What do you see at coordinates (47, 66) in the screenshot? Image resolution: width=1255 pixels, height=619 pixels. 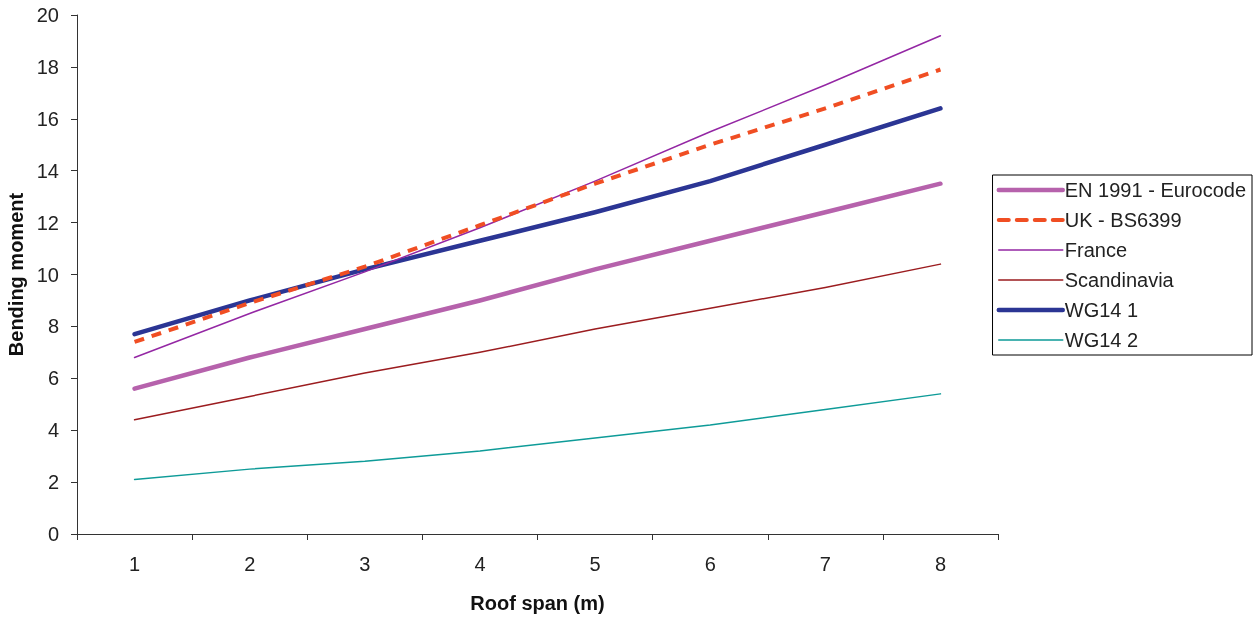 I see `y-tick-label: 18` at bounding box center [47, 66].